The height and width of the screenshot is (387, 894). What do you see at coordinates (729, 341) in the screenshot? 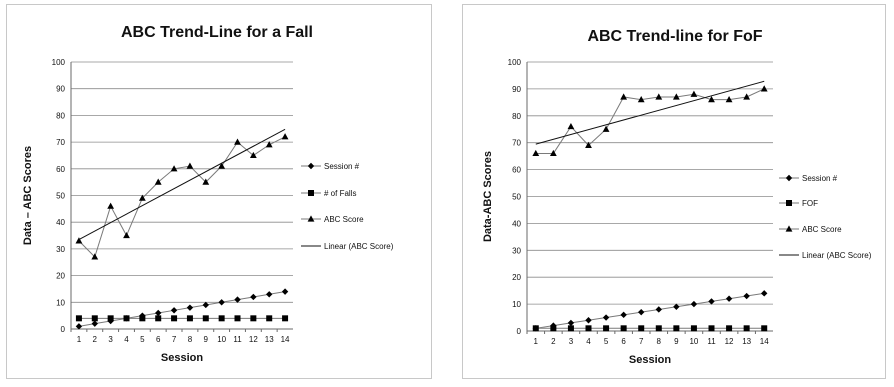
I see `x-tick-label: 12` at bounding box center [729, 341].